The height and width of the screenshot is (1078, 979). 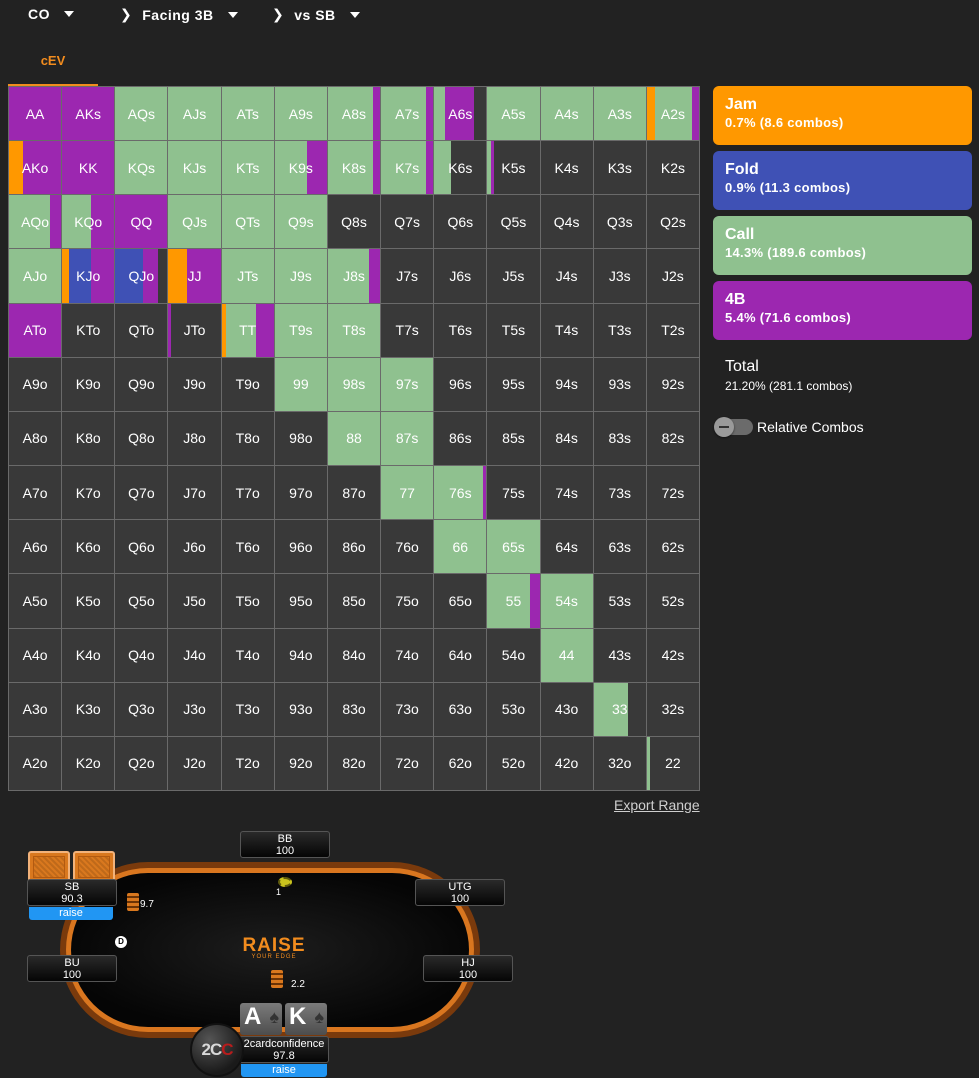 I want to click on hand-cell: 64o, so click(x=460, y=655).